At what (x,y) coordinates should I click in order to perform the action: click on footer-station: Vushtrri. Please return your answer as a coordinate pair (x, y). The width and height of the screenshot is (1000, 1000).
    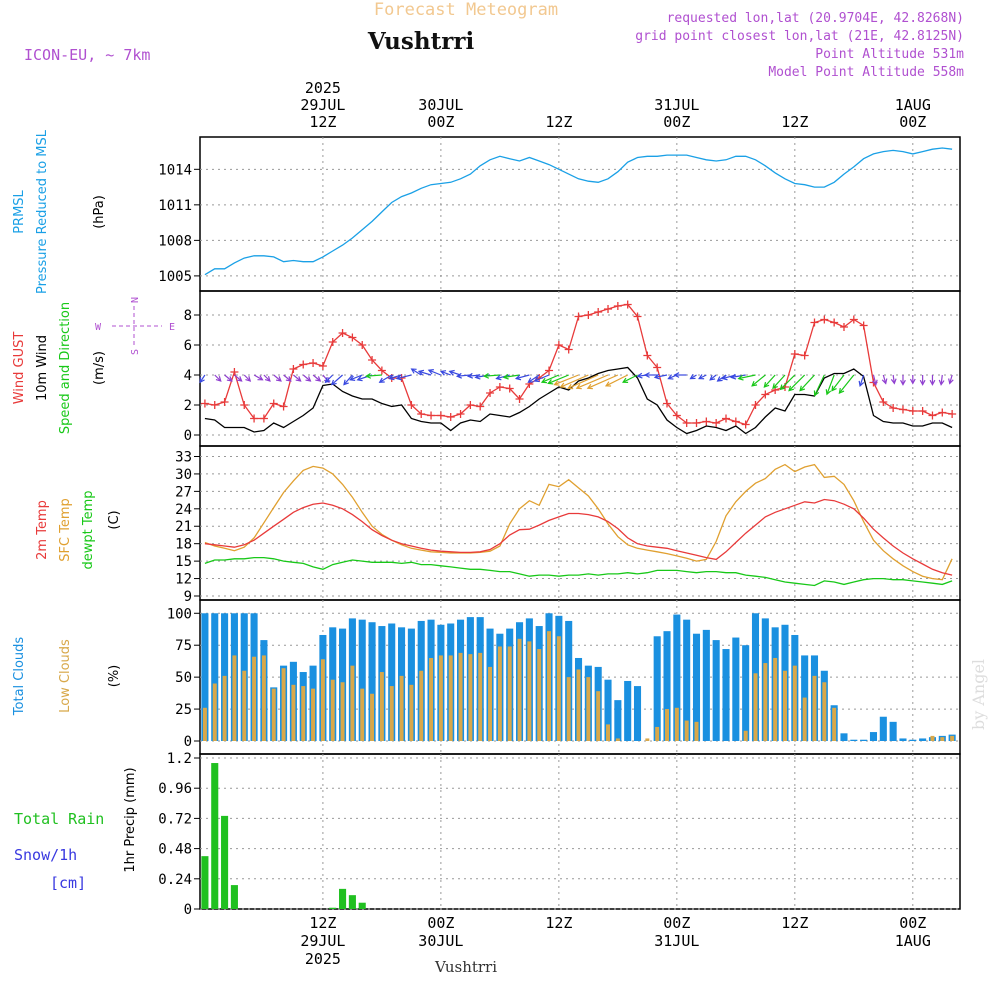
    Looking at the image, I should click on (465, 967).